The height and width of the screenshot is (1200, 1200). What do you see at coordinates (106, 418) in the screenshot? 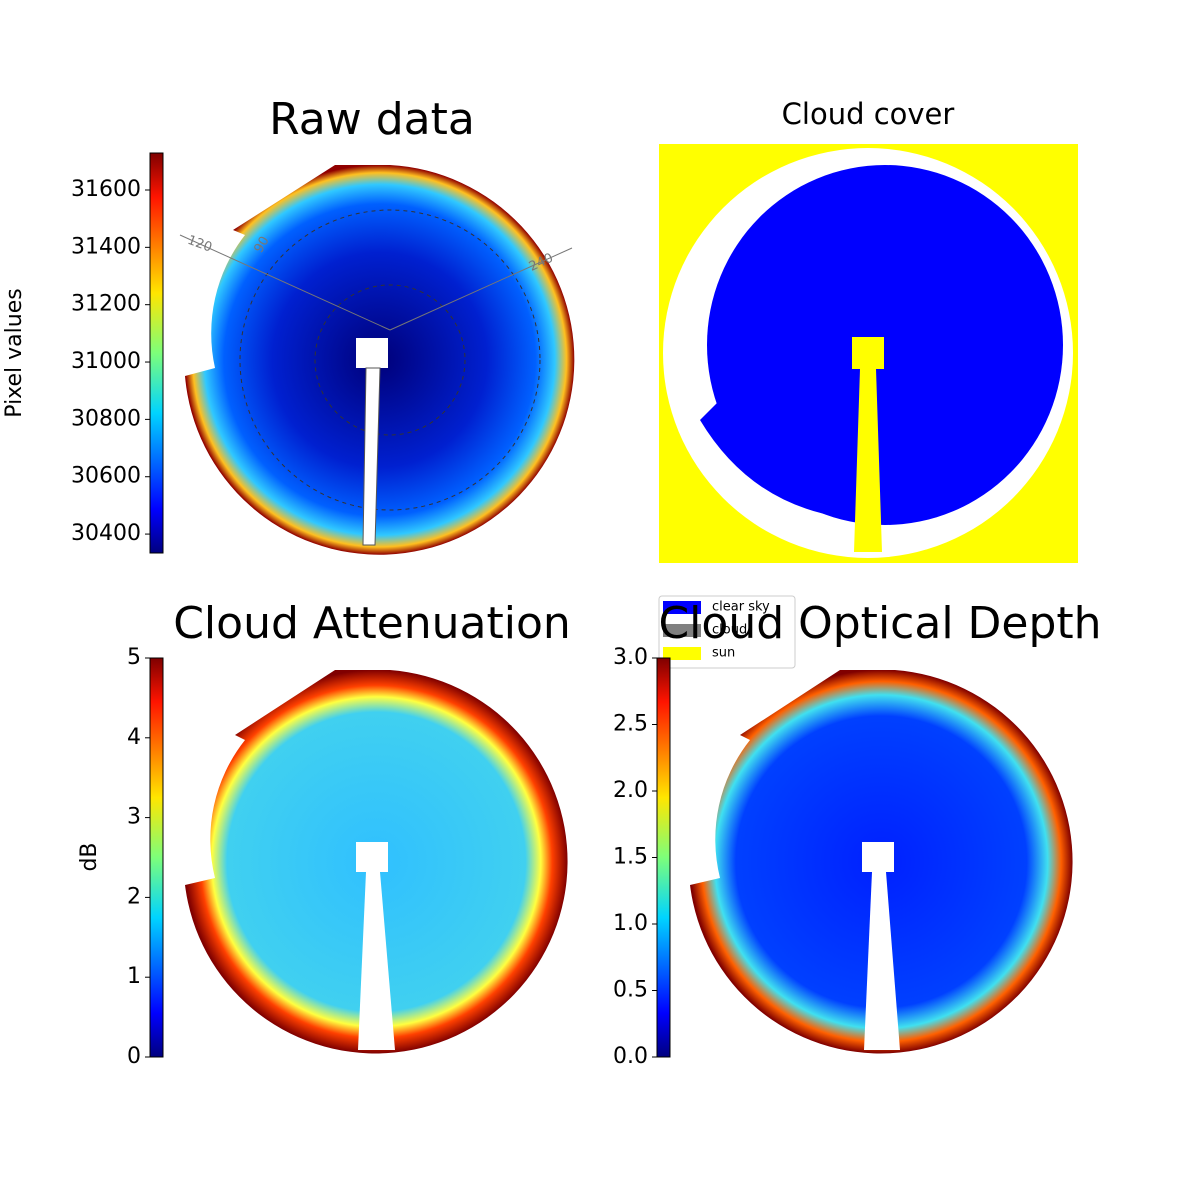
I see `colorbar-tick-label: 30800` at bounding box center [106, 418].